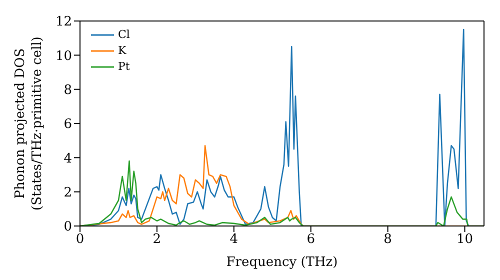 This screenshot has height=280, width=500. I want to click on legend-label: Cl, so click(124, 35).